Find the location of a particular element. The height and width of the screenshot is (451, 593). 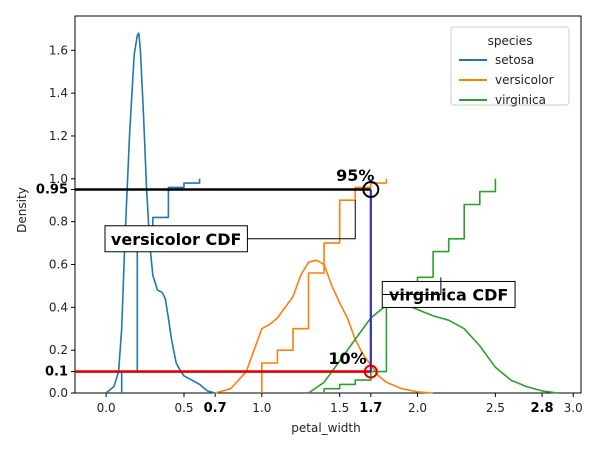

cdf-callout: virginica CDF is located at coordinates (448, 294).